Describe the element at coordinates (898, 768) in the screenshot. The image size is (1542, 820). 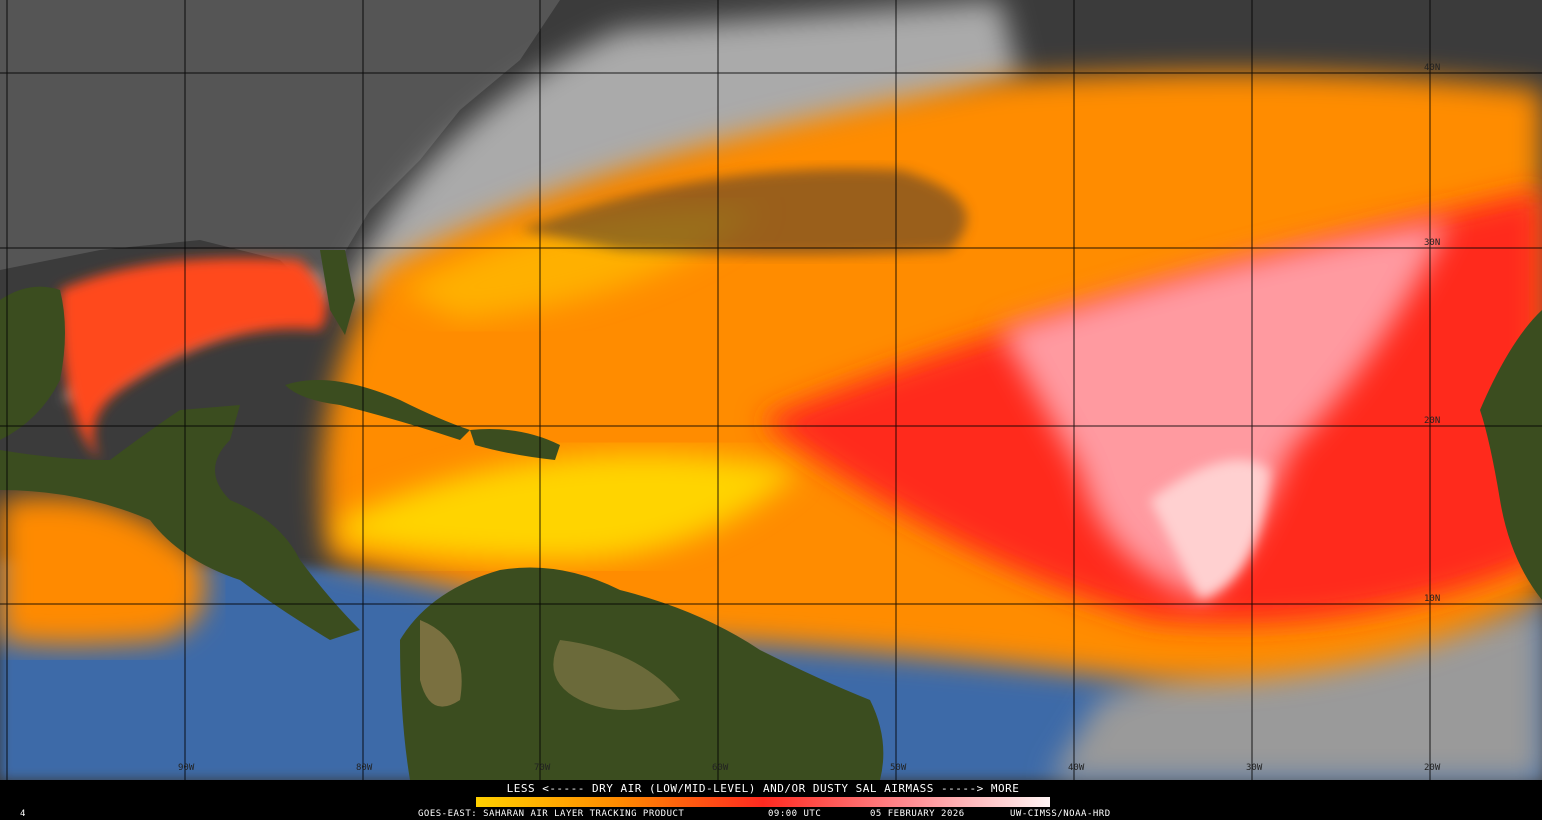
I see `longitude-label: 50W` at that location.